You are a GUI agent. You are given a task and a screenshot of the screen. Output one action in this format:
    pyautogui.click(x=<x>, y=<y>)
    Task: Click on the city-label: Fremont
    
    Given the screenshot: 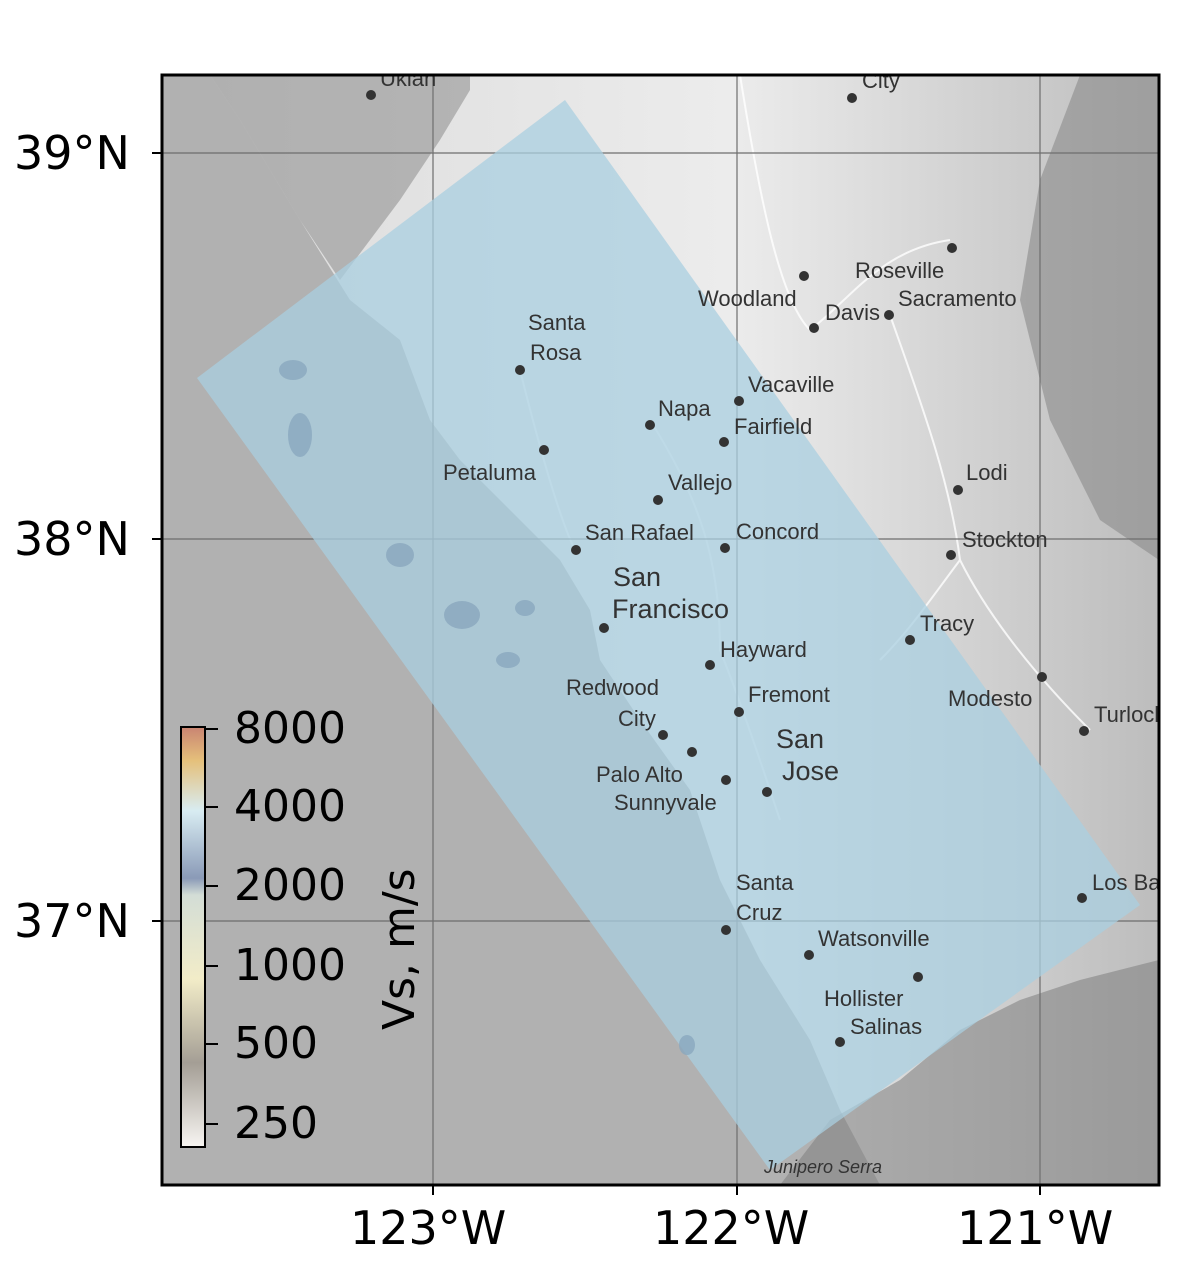 What is the action you would take?
    pyautogui.click(x=789, y=694)
    